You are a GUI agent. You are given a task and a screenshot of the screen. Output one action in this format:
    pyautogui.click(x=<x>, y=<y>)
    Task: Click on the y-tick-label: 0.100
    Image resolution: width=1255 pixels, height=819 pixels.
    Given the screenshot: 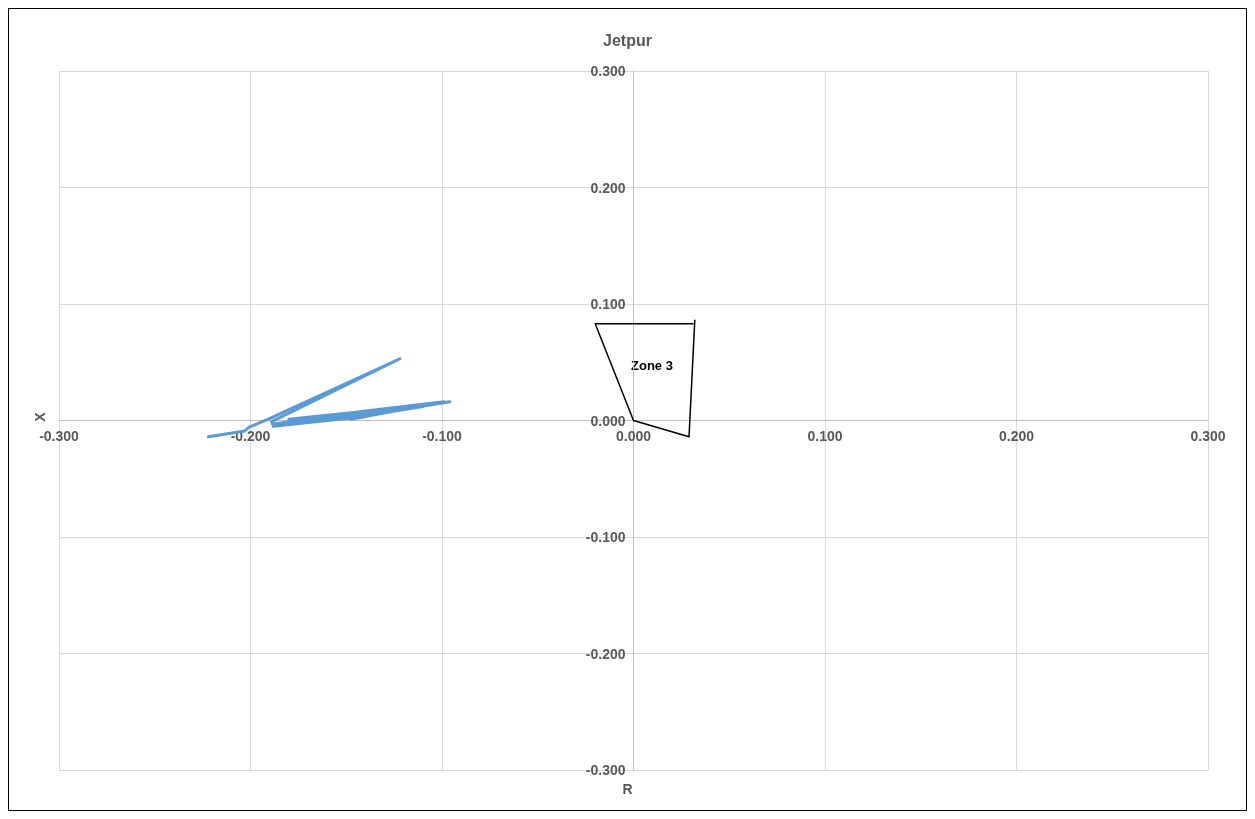 What is the action you would take?
    pyautogui.click(x=608, y=304)
    